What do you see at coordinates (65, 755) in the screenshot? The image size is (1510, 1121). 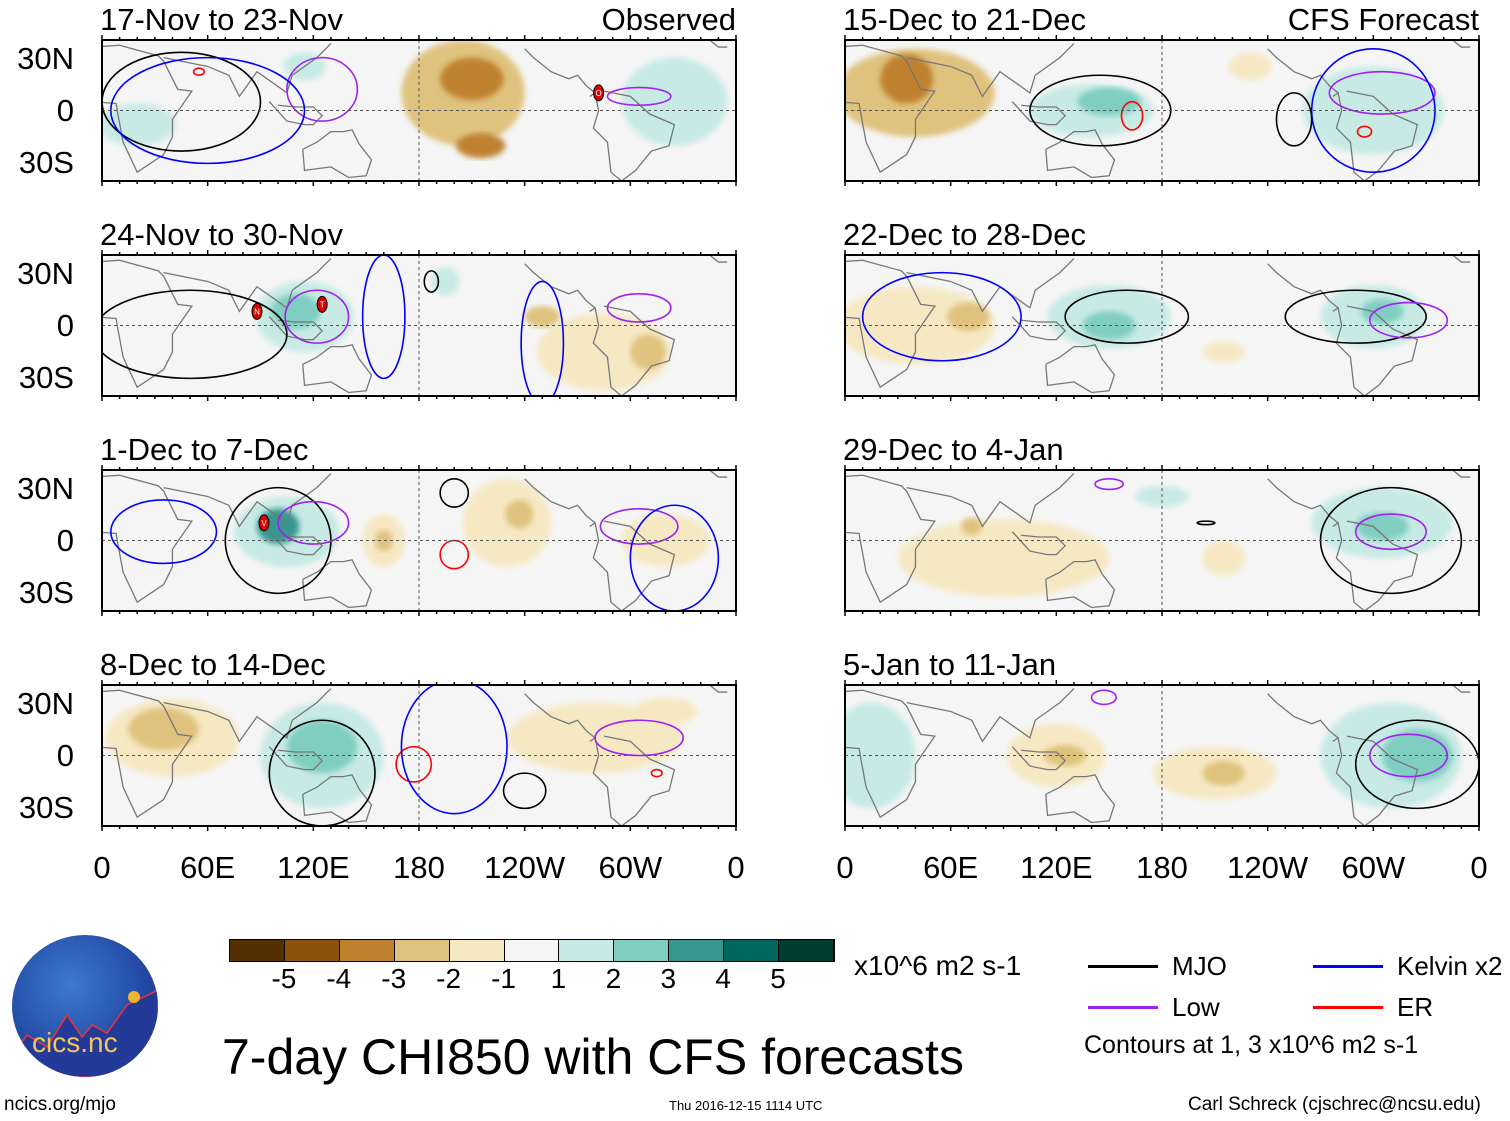 I see `lat-tick-label: 0` at bounding box center [65, 755].